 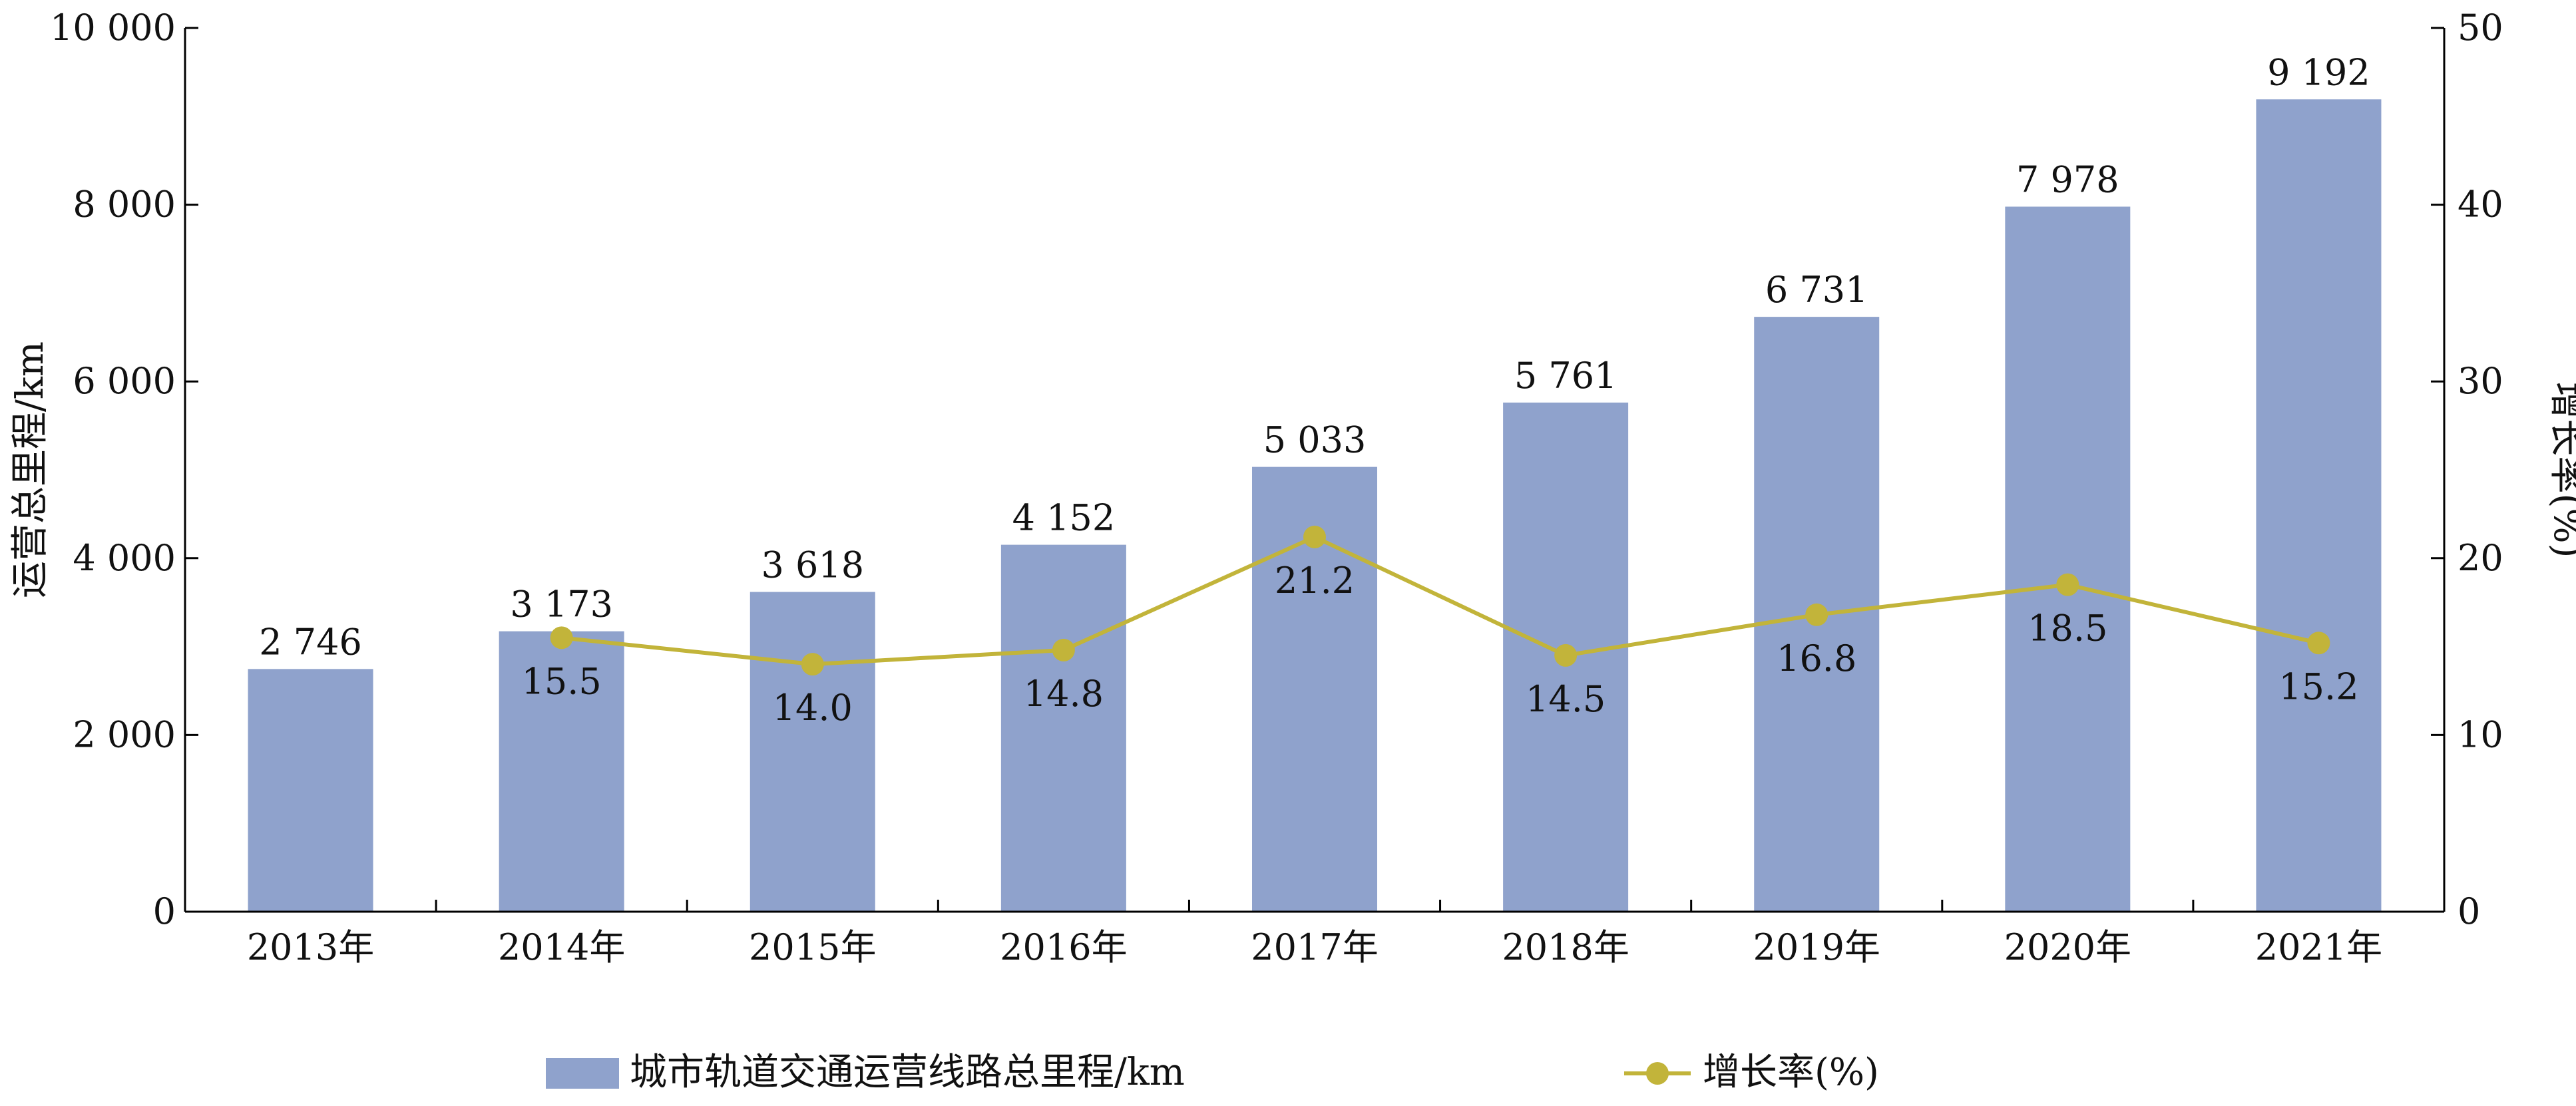 What do you see at coordinates (310, 642) in the screenshot?
I see `bar-value-label: 2 746` at bounding box center [310, 642].